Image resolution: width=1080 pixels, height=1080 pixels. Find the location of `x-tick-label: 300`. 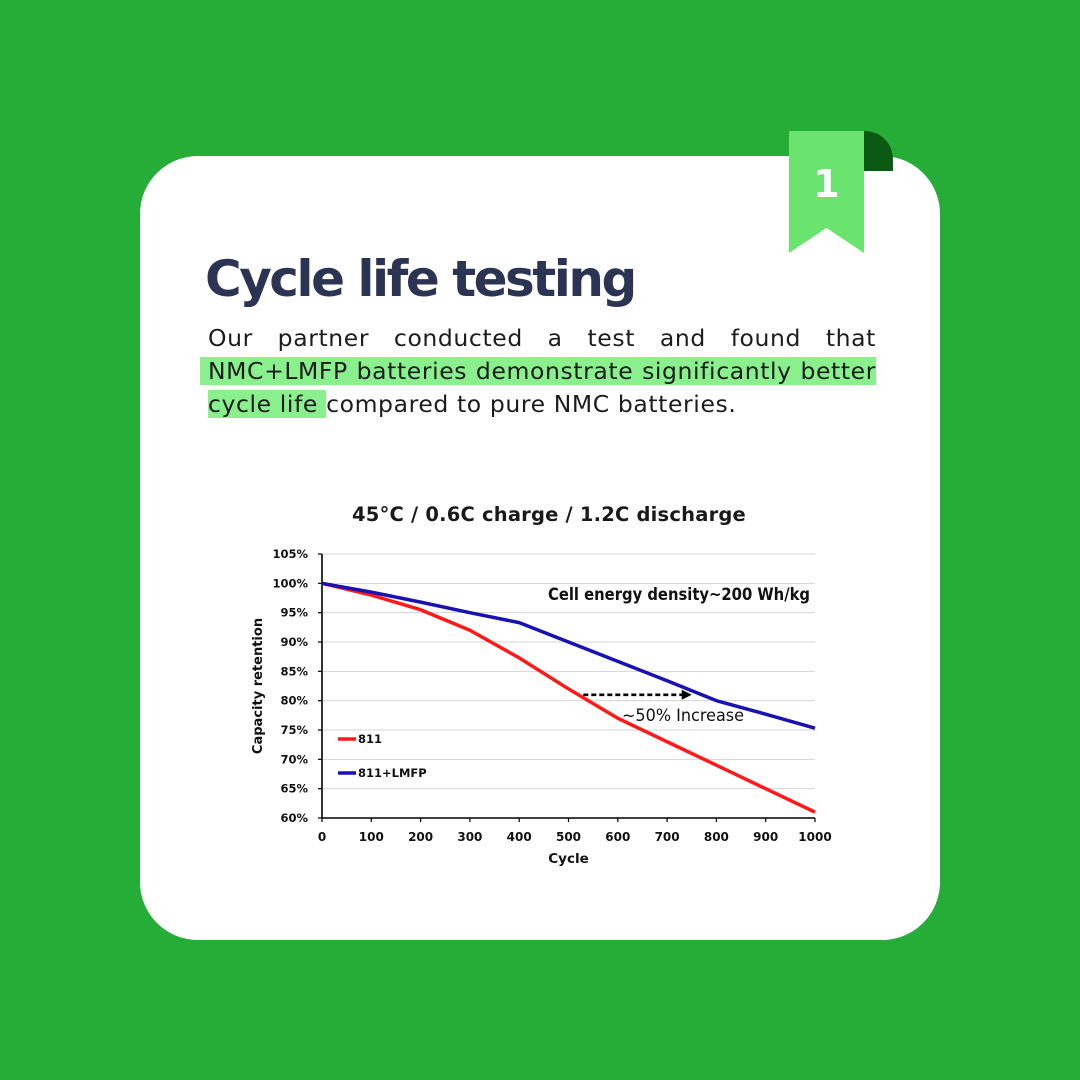

x-tick-label: 300 is located at coordinates (469, 837).